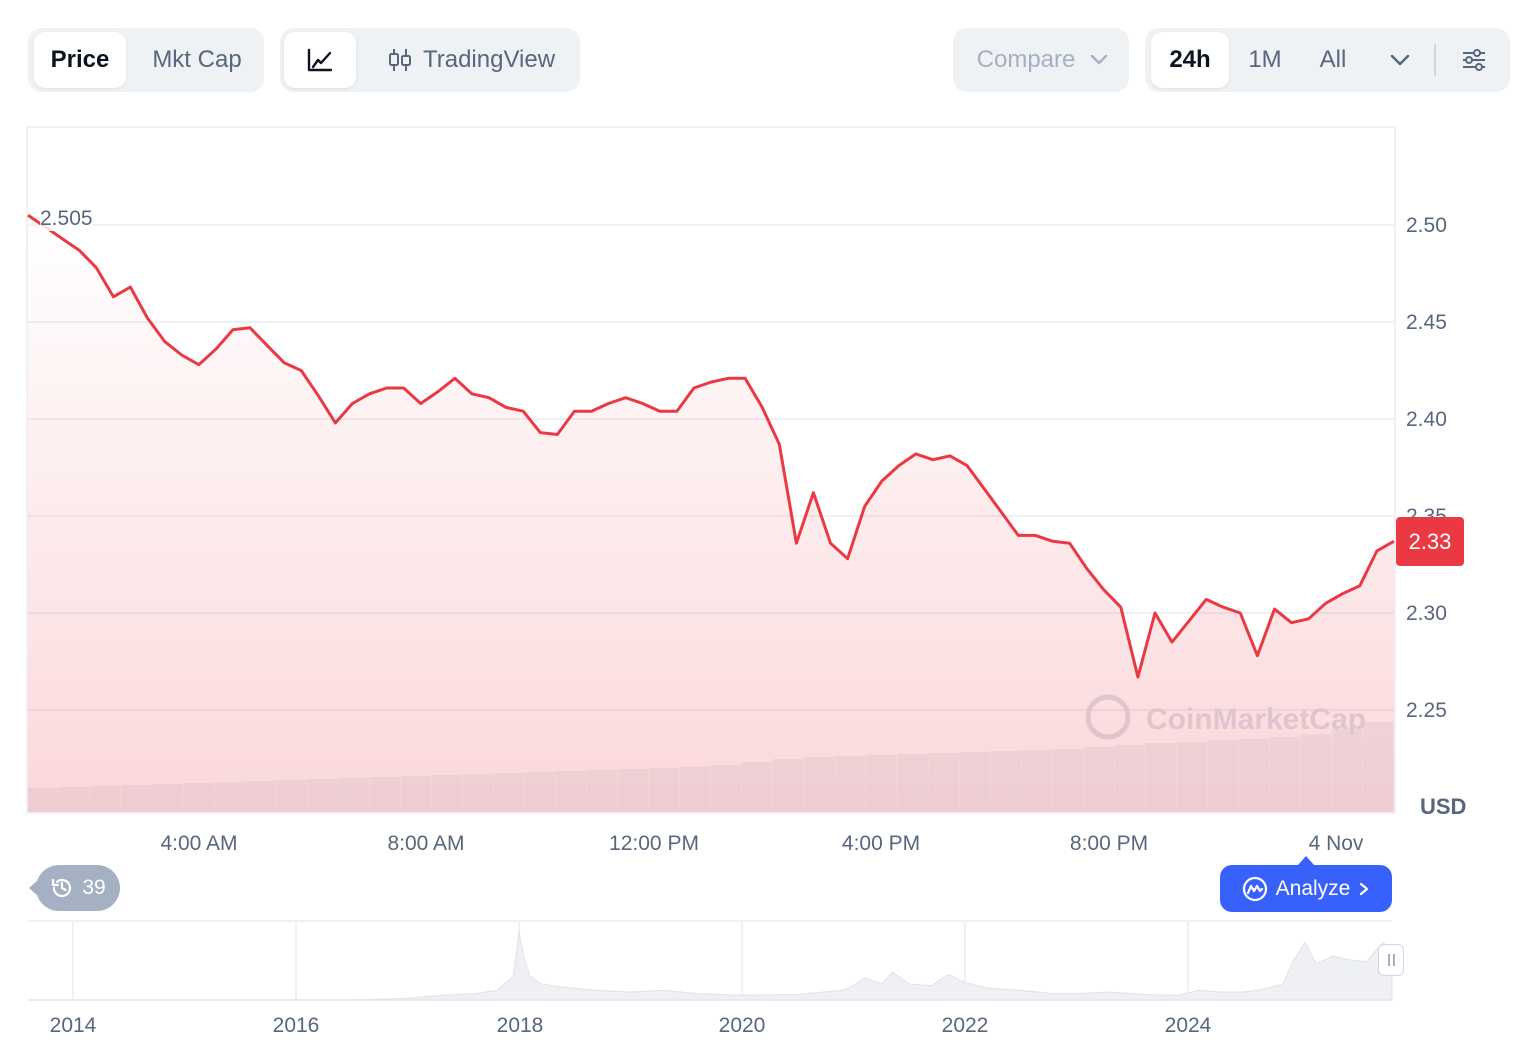  What do you see at coordinates (1426, 710) in the screenshot?
I see `y-tick-label: 2.25` at bounding box center [1426, 710].